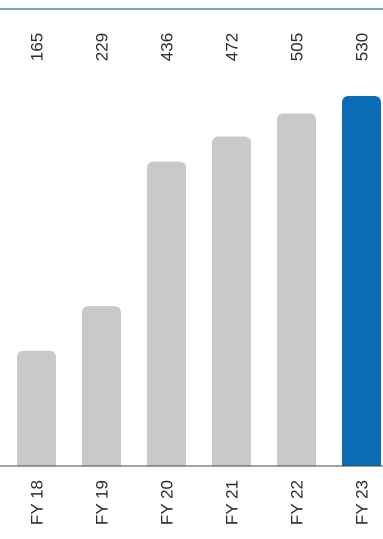 The width and height of the screenshot is (383, 539). Describe the element at coordinates (167, 47) in the screenshot. I see `value-label: 436` at that location.